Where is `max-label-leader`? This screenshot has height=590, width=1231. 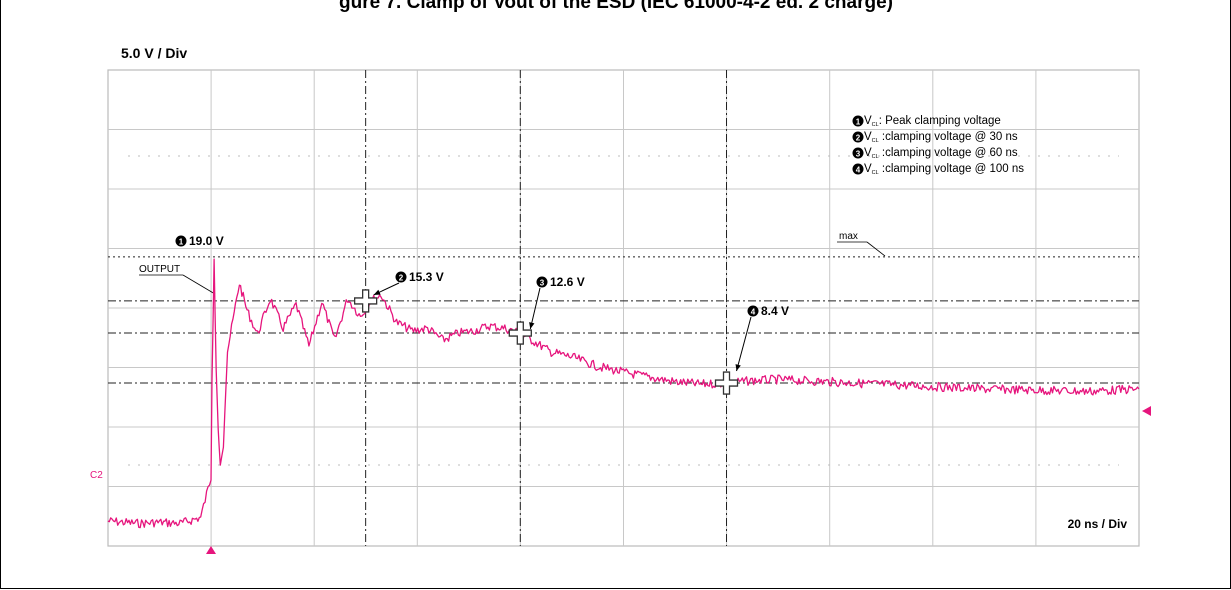 max-label-leader is located at coordinates (876, 249).